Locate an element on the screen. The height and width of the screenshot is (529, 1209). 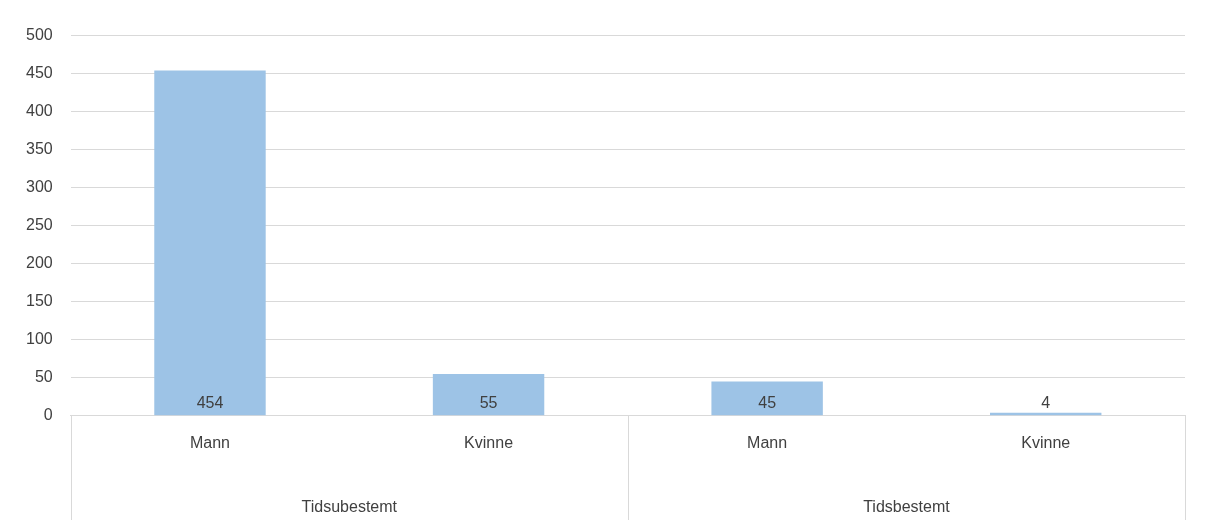
y-tick-label: 0 is located at coordinates (48, 415).